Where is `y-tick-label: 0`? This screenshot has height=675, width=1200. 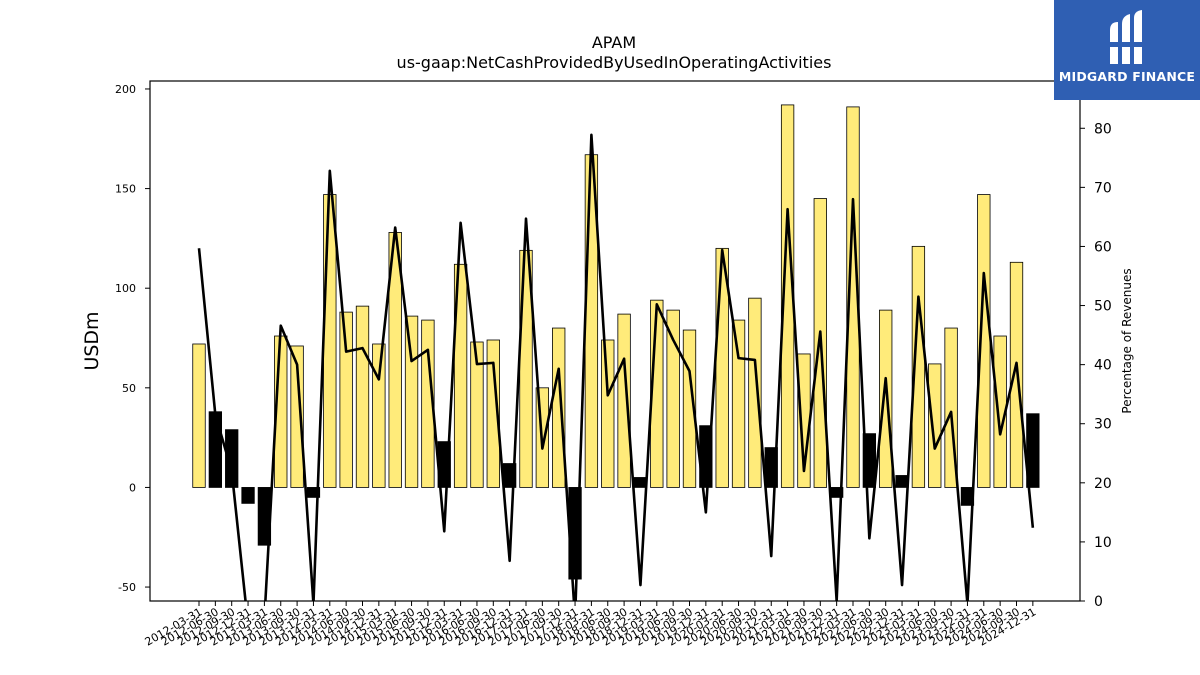
y-tick-label: 0 is located at coordinates (132, 487).